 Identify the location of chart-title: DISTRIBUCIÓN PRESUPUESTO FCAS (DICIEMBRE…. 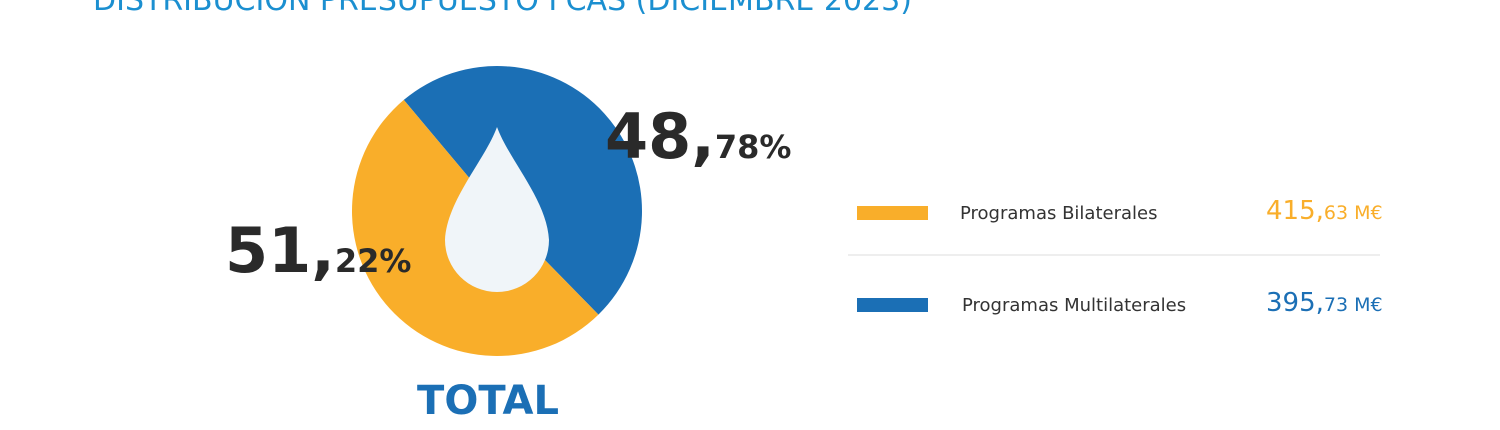
(502, 9).